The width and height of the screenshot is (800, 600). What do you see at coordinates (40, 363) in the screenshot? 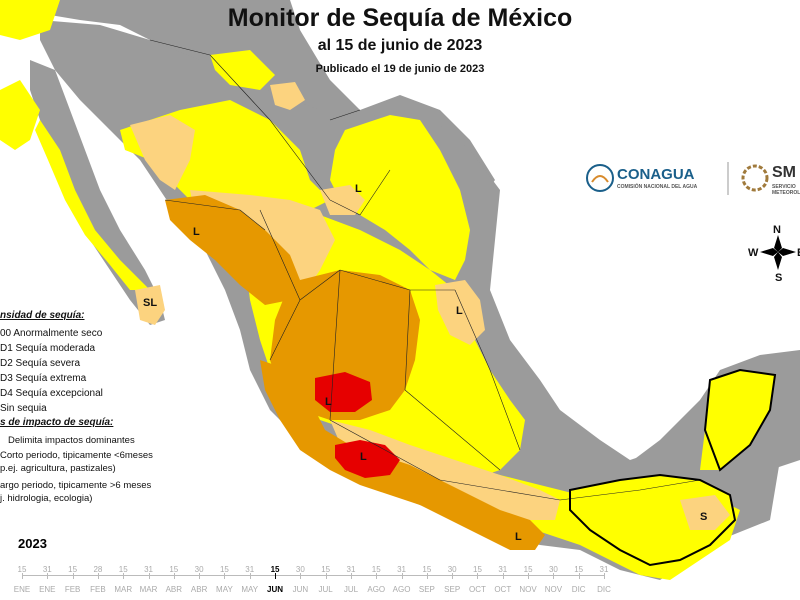
I see `legend-item-d2: D2 Sequía severa` at bounding box center [40, 363].